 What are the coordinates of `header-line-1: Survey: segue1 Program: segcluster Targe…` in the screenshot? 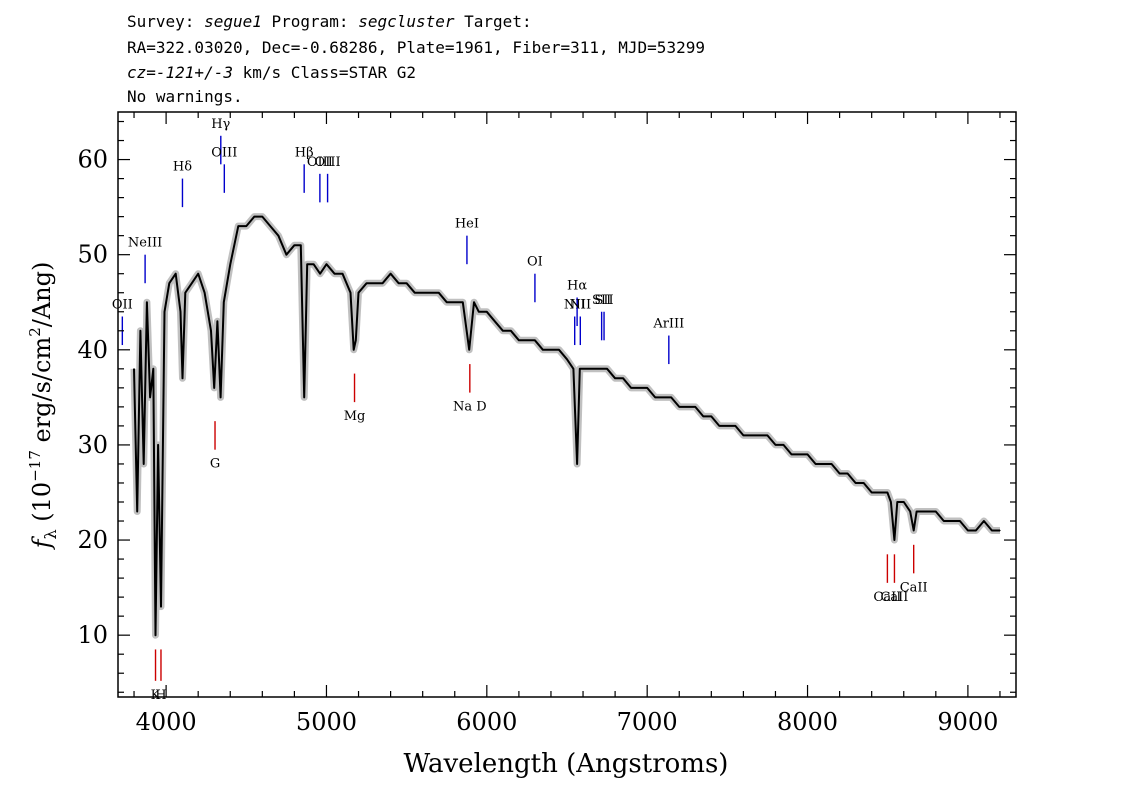 It's located at (329, 22).